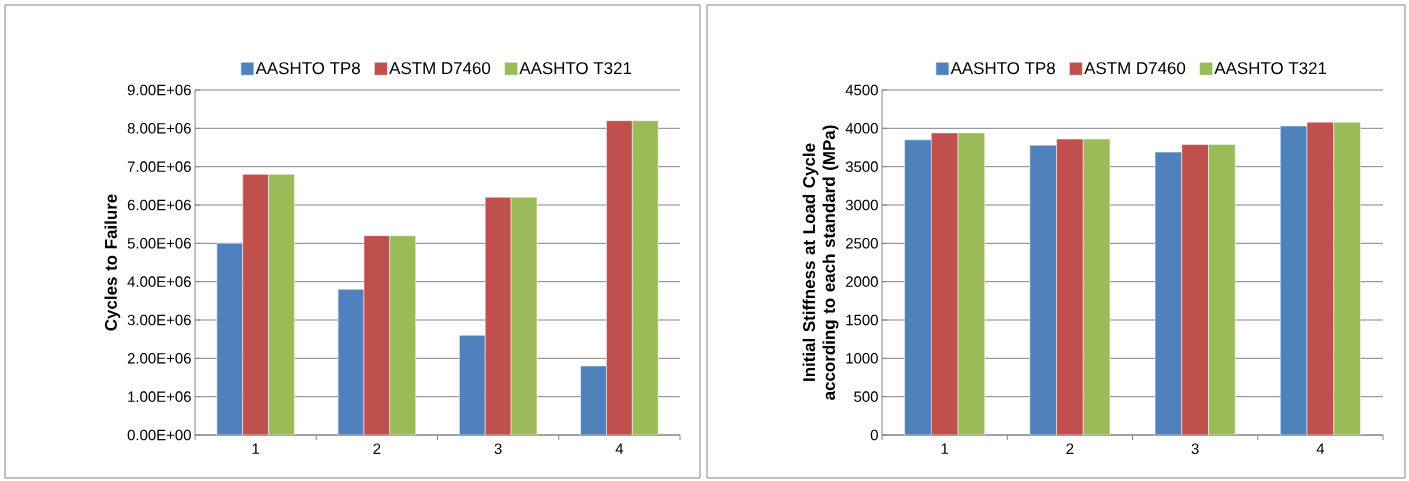 The width and height of the screenshot is (1409, 481). I want to click on y-tick-label: 1500, so click(862, 320).